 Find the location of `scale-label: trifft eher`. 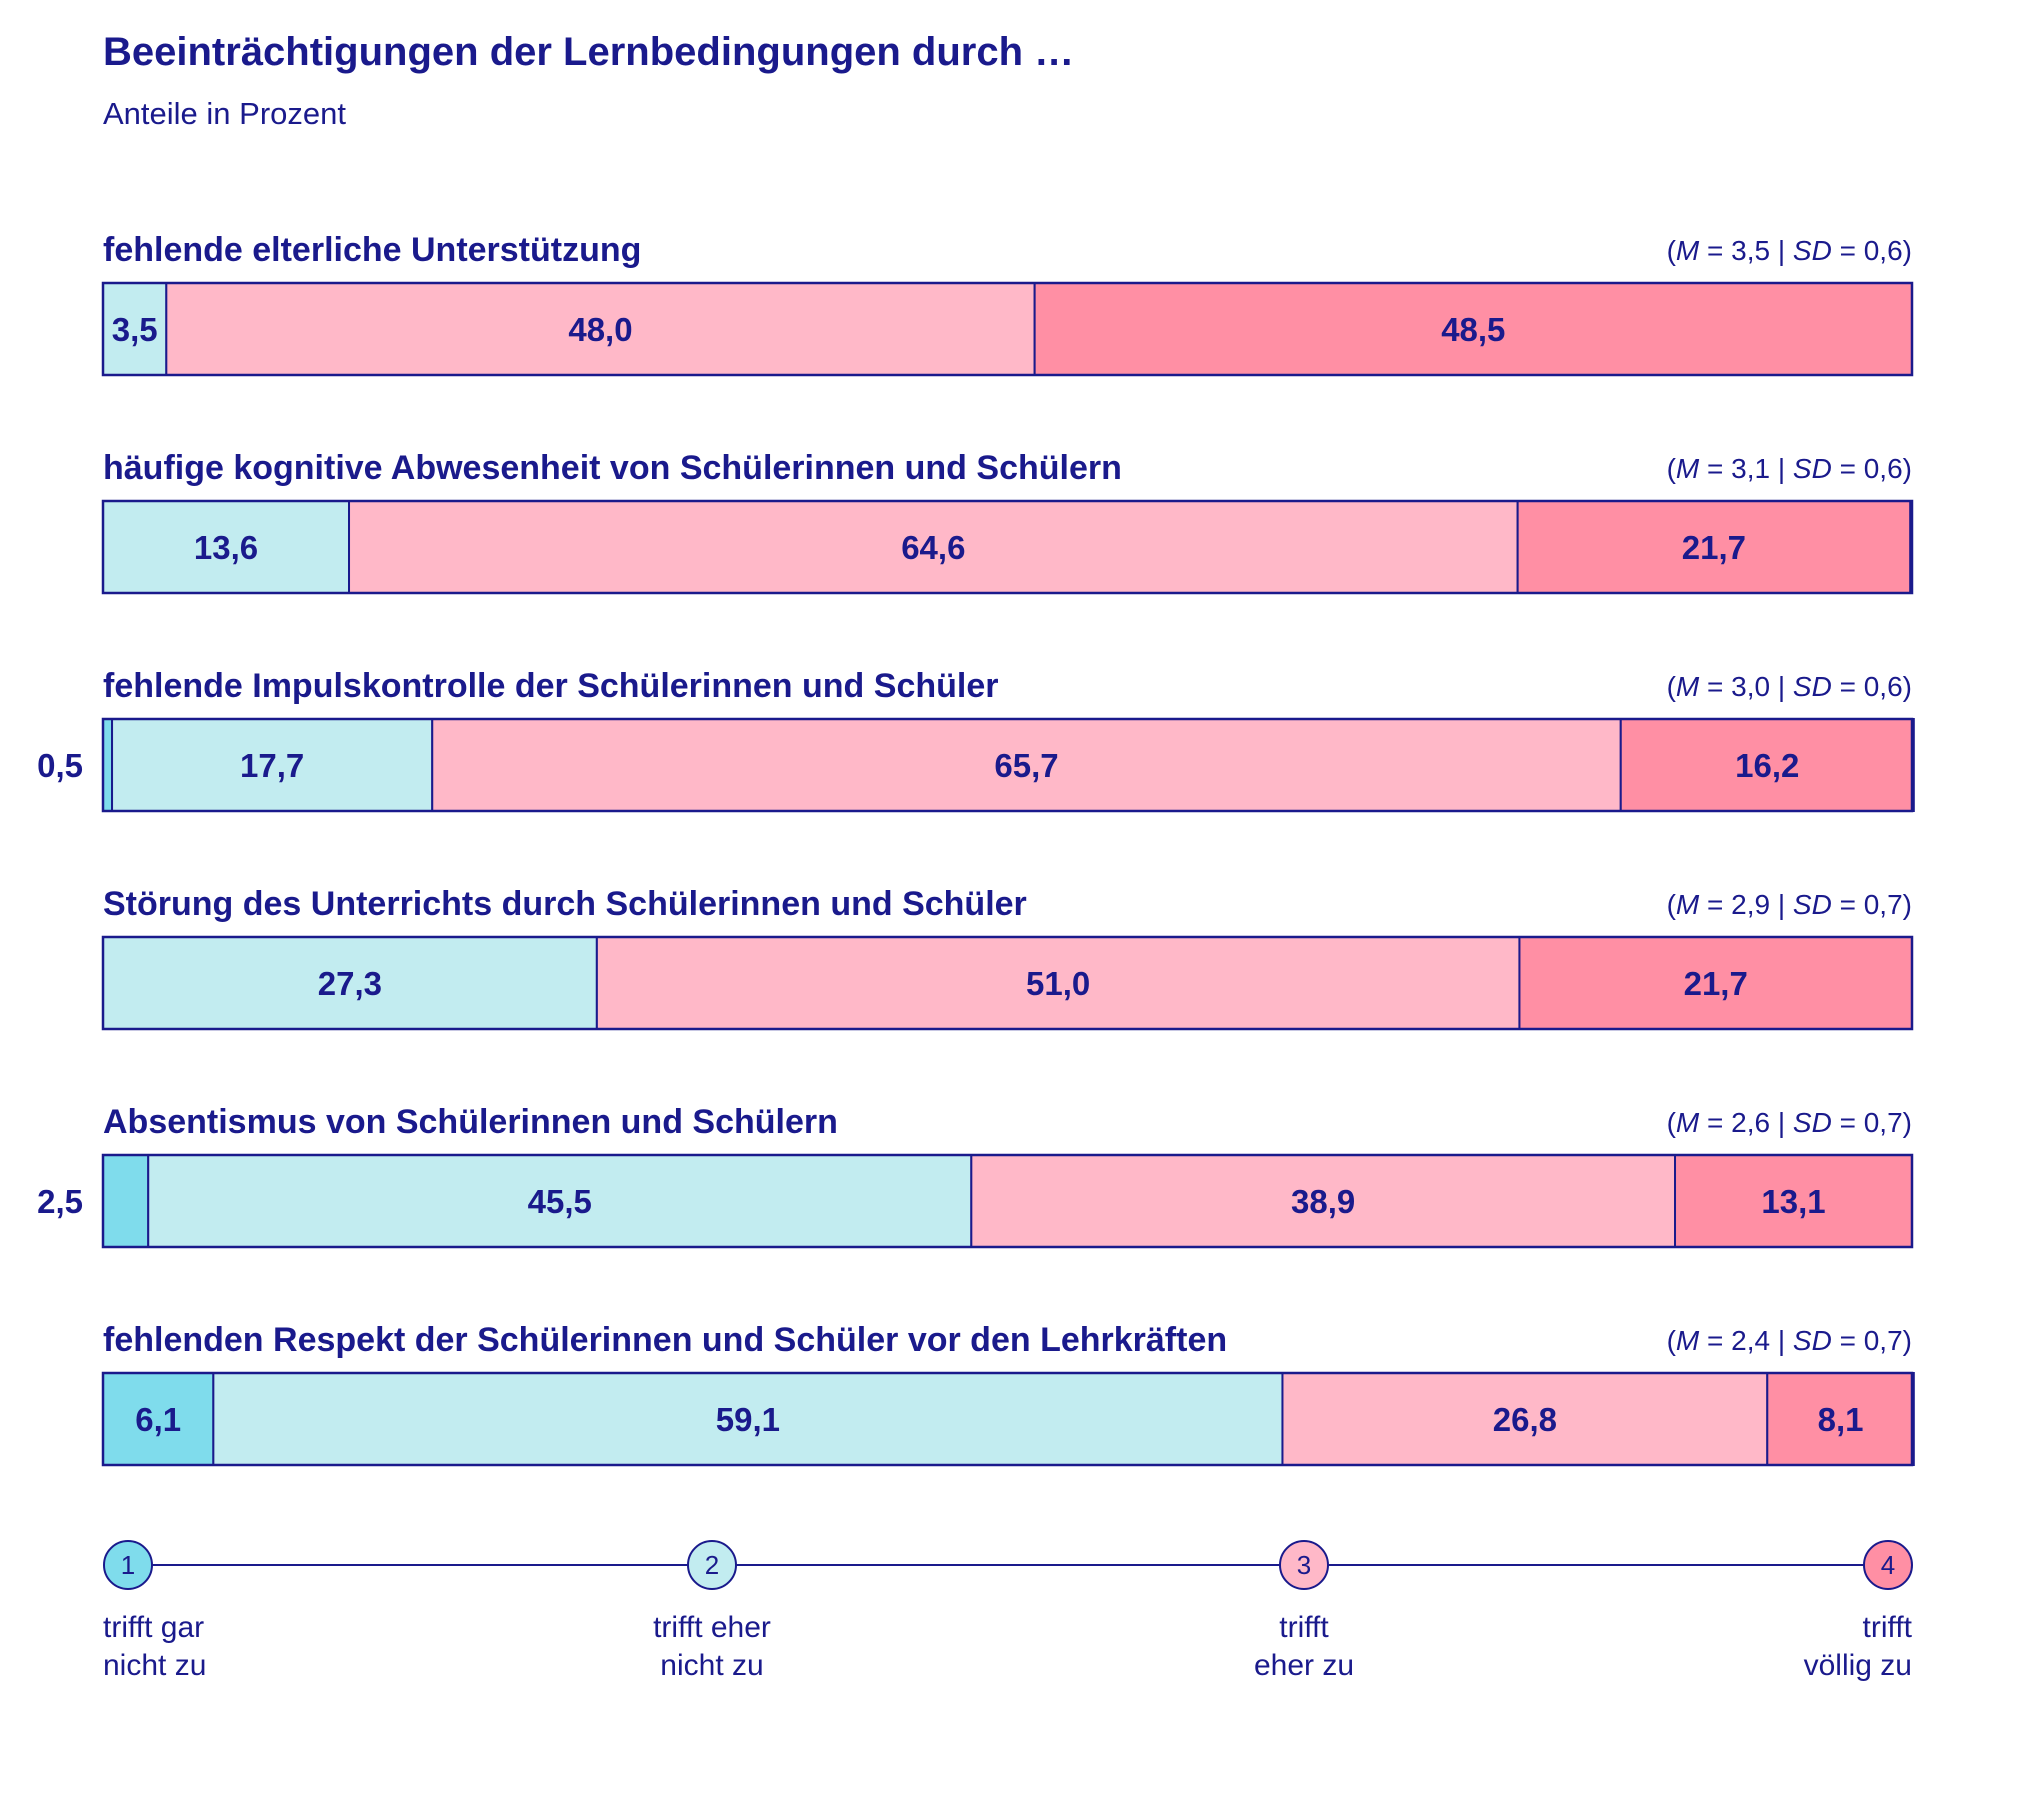

scale-label: trifft eher is located at coordinates (712, 1627).